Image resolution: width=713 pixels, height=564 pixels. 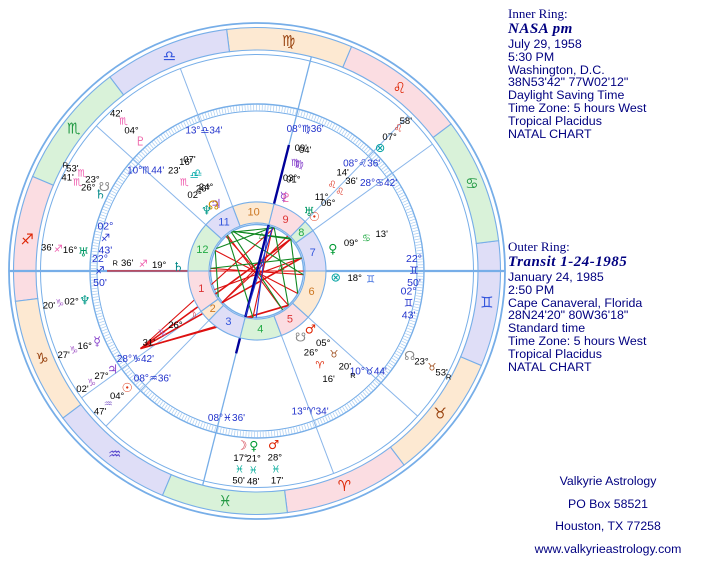 I want to click on inner-date: July 29, 1958, so click(x=610, y=44).